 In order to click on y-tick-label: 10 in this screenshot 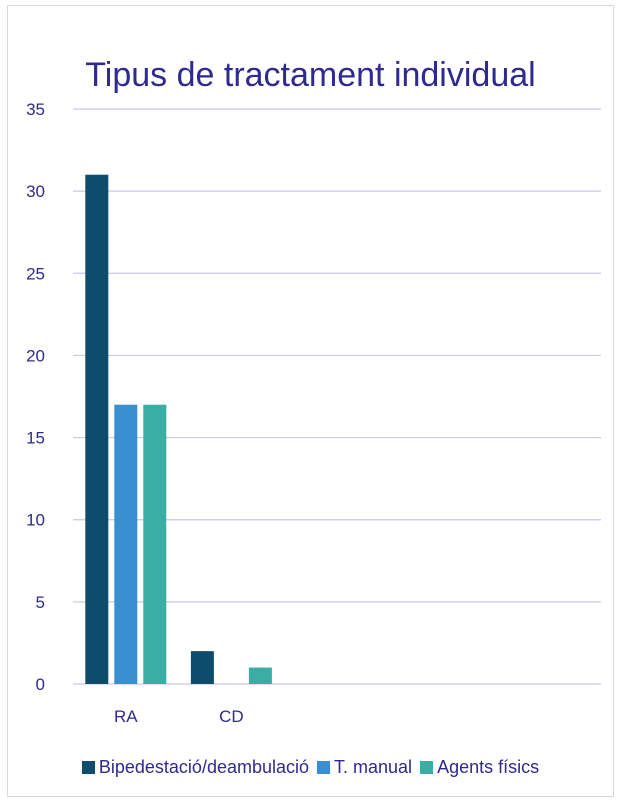, I will do `click(35, 520)`.